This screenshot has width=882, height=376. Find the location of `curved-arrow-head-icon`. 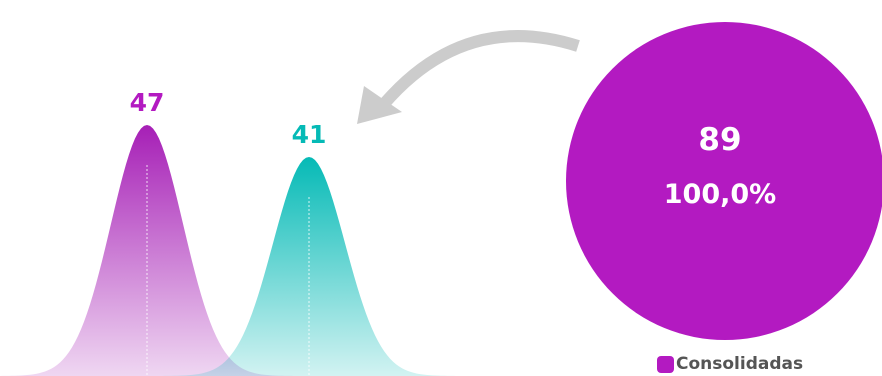

curved-arrow-head-icon is located at coordinates (379, 105).